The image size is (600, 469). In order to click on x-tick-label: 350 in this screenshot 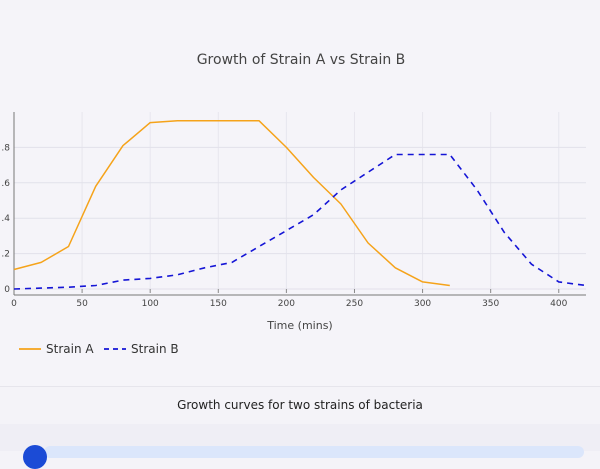, I will do `click(490, 304)`.